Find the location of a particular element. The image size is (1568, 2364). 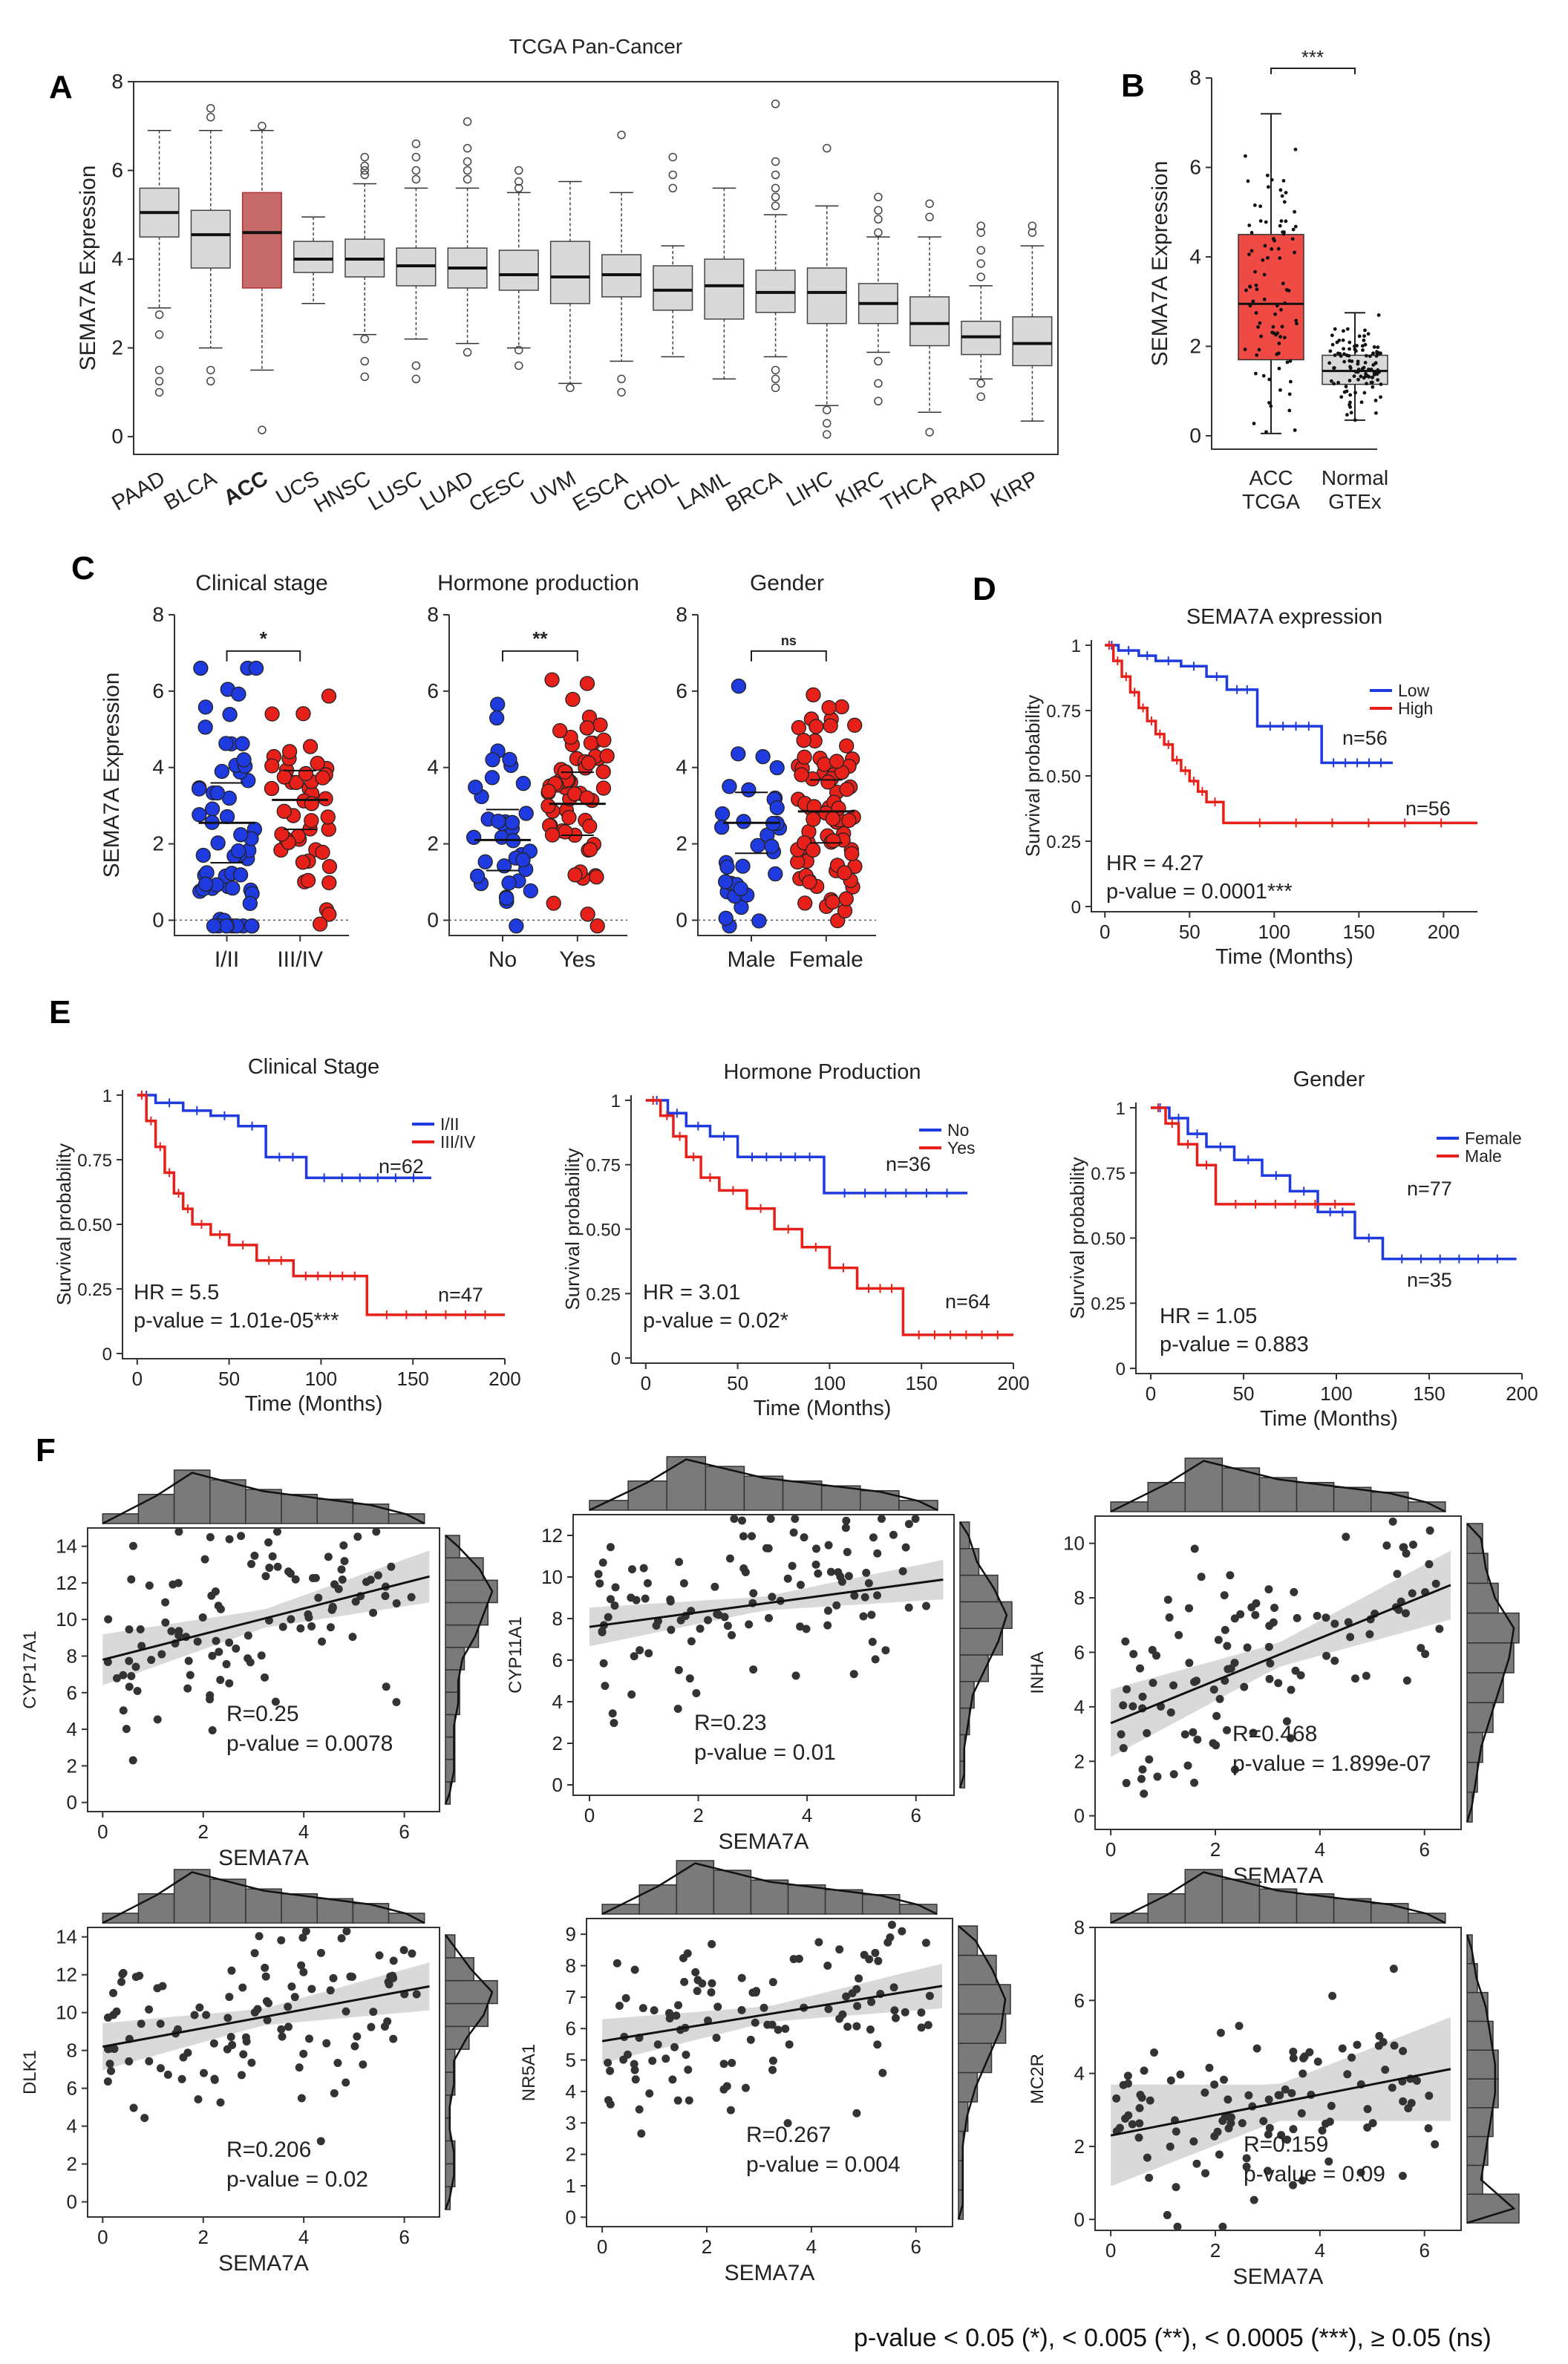

panel-e2-legend-label: Yes is located at coordinates (961, 1147).